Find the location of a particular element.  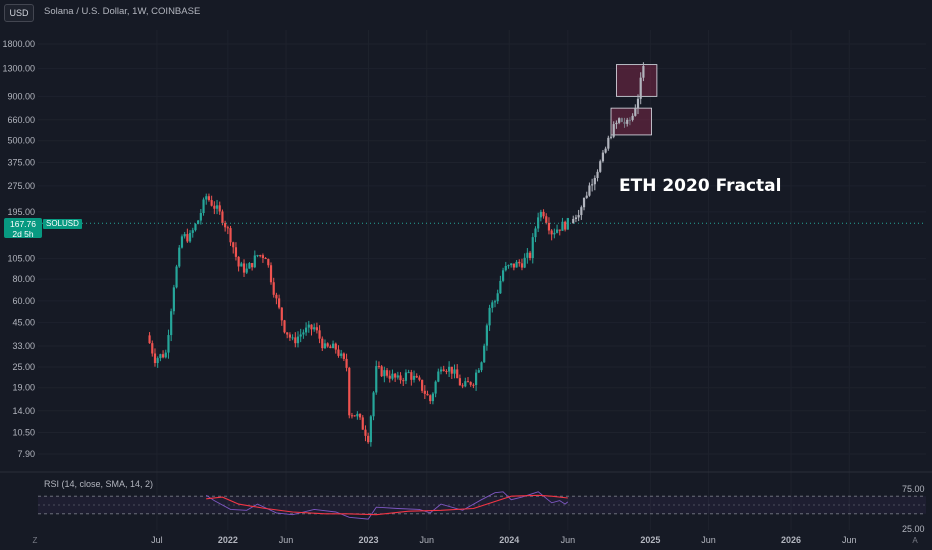

y-tick-label: 7.90 is located at coordinates (26, 454).